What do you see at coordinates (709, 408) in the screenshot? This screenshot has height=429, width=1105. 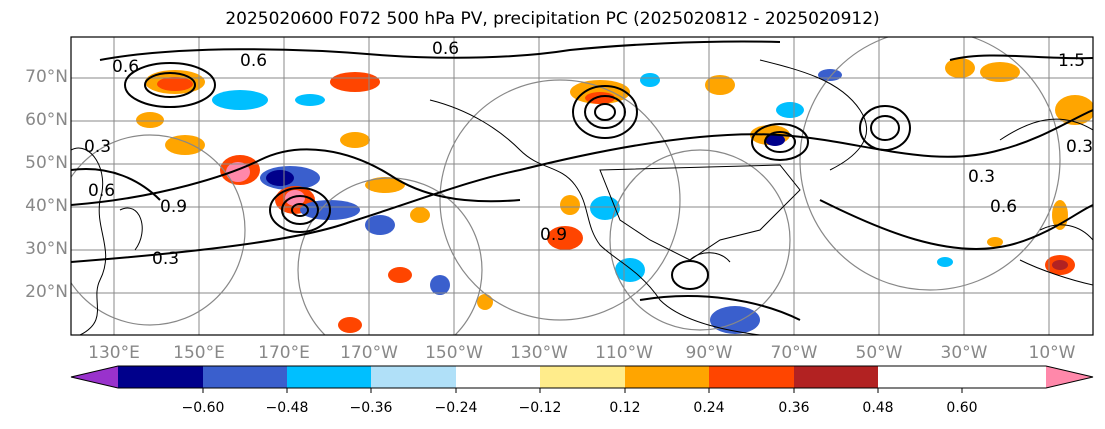 I see `colorbar-tick-label: 0.24` at bounding box center [709, 408].